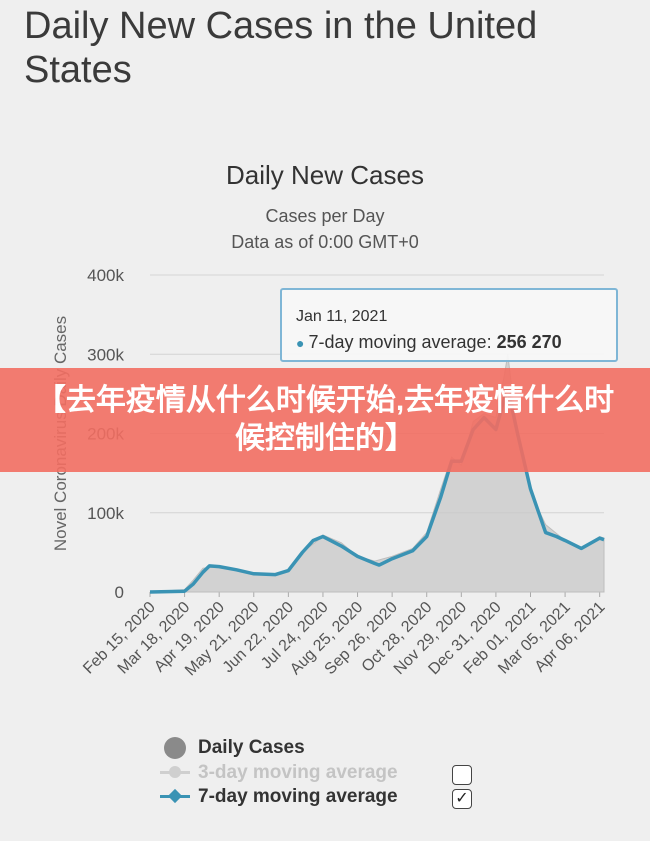 The height and width of the screenshot is (841, 650). I want to click on tooltip-row: ● 7-day moving average: 256 270, so click(429, 342).